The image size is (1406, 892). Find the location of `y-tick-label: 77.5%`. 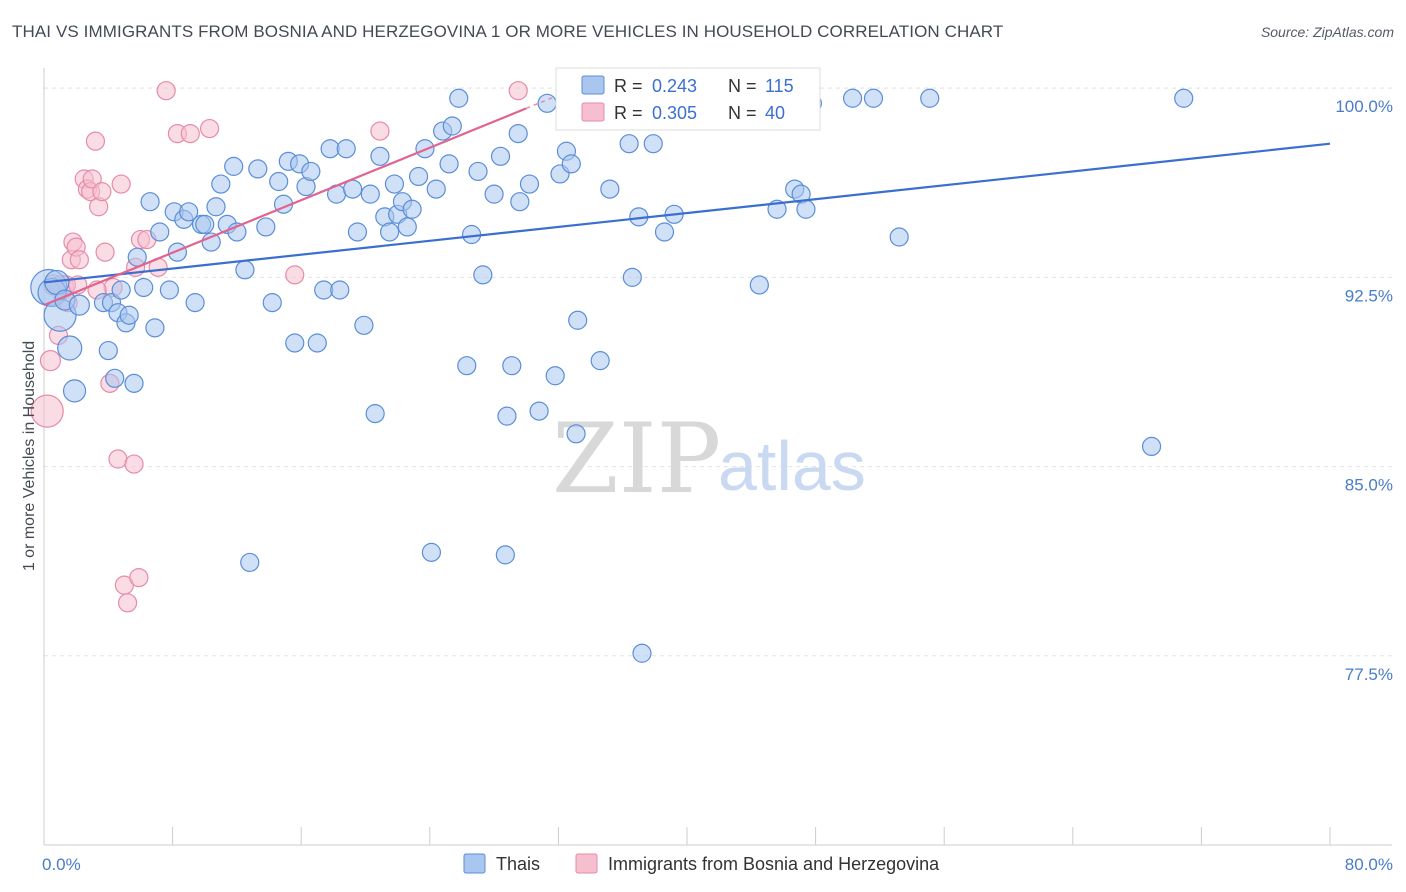

y-tick-label: 77.5% is located at coordinates (1369, 674).